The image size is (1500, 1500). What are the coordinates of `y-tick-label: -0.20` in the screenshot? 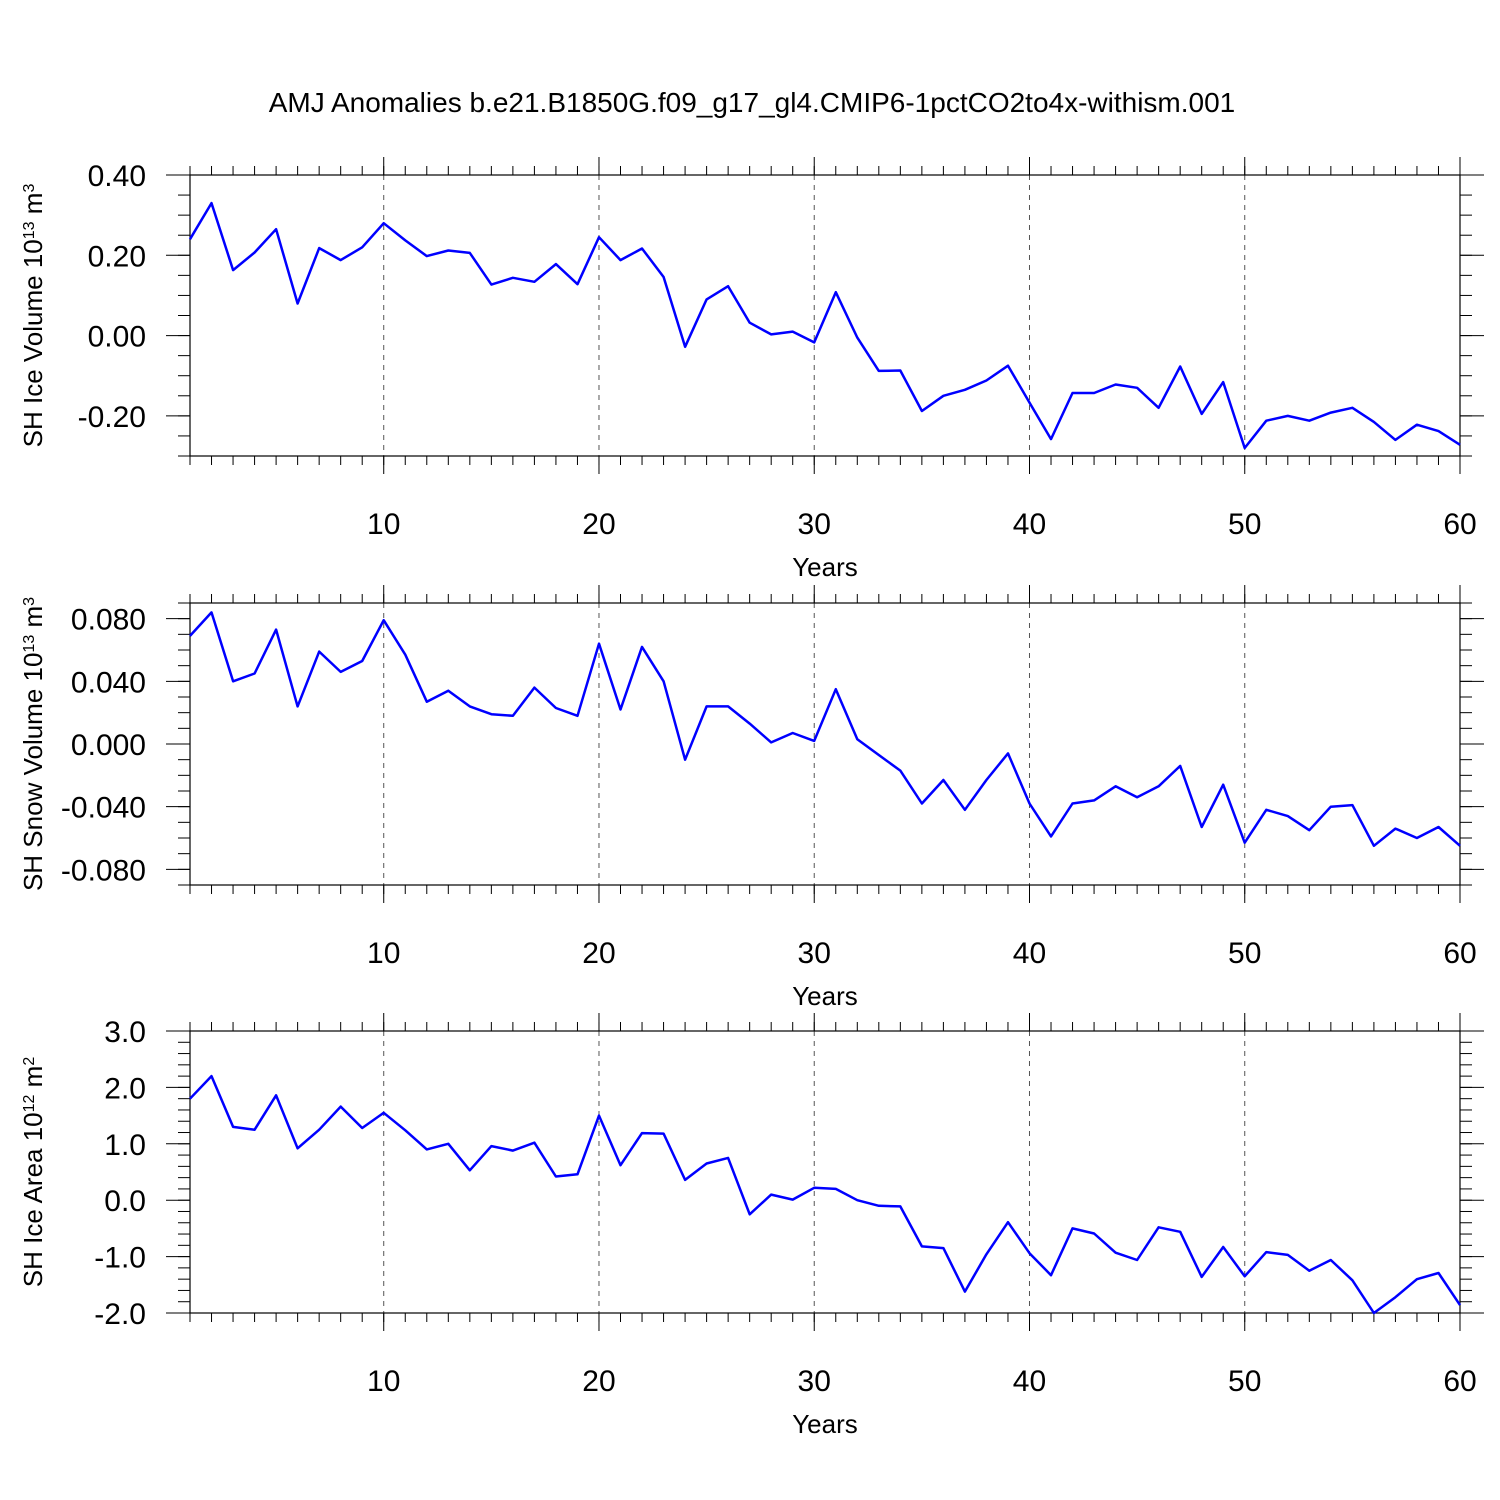 It's located at (112, 417).